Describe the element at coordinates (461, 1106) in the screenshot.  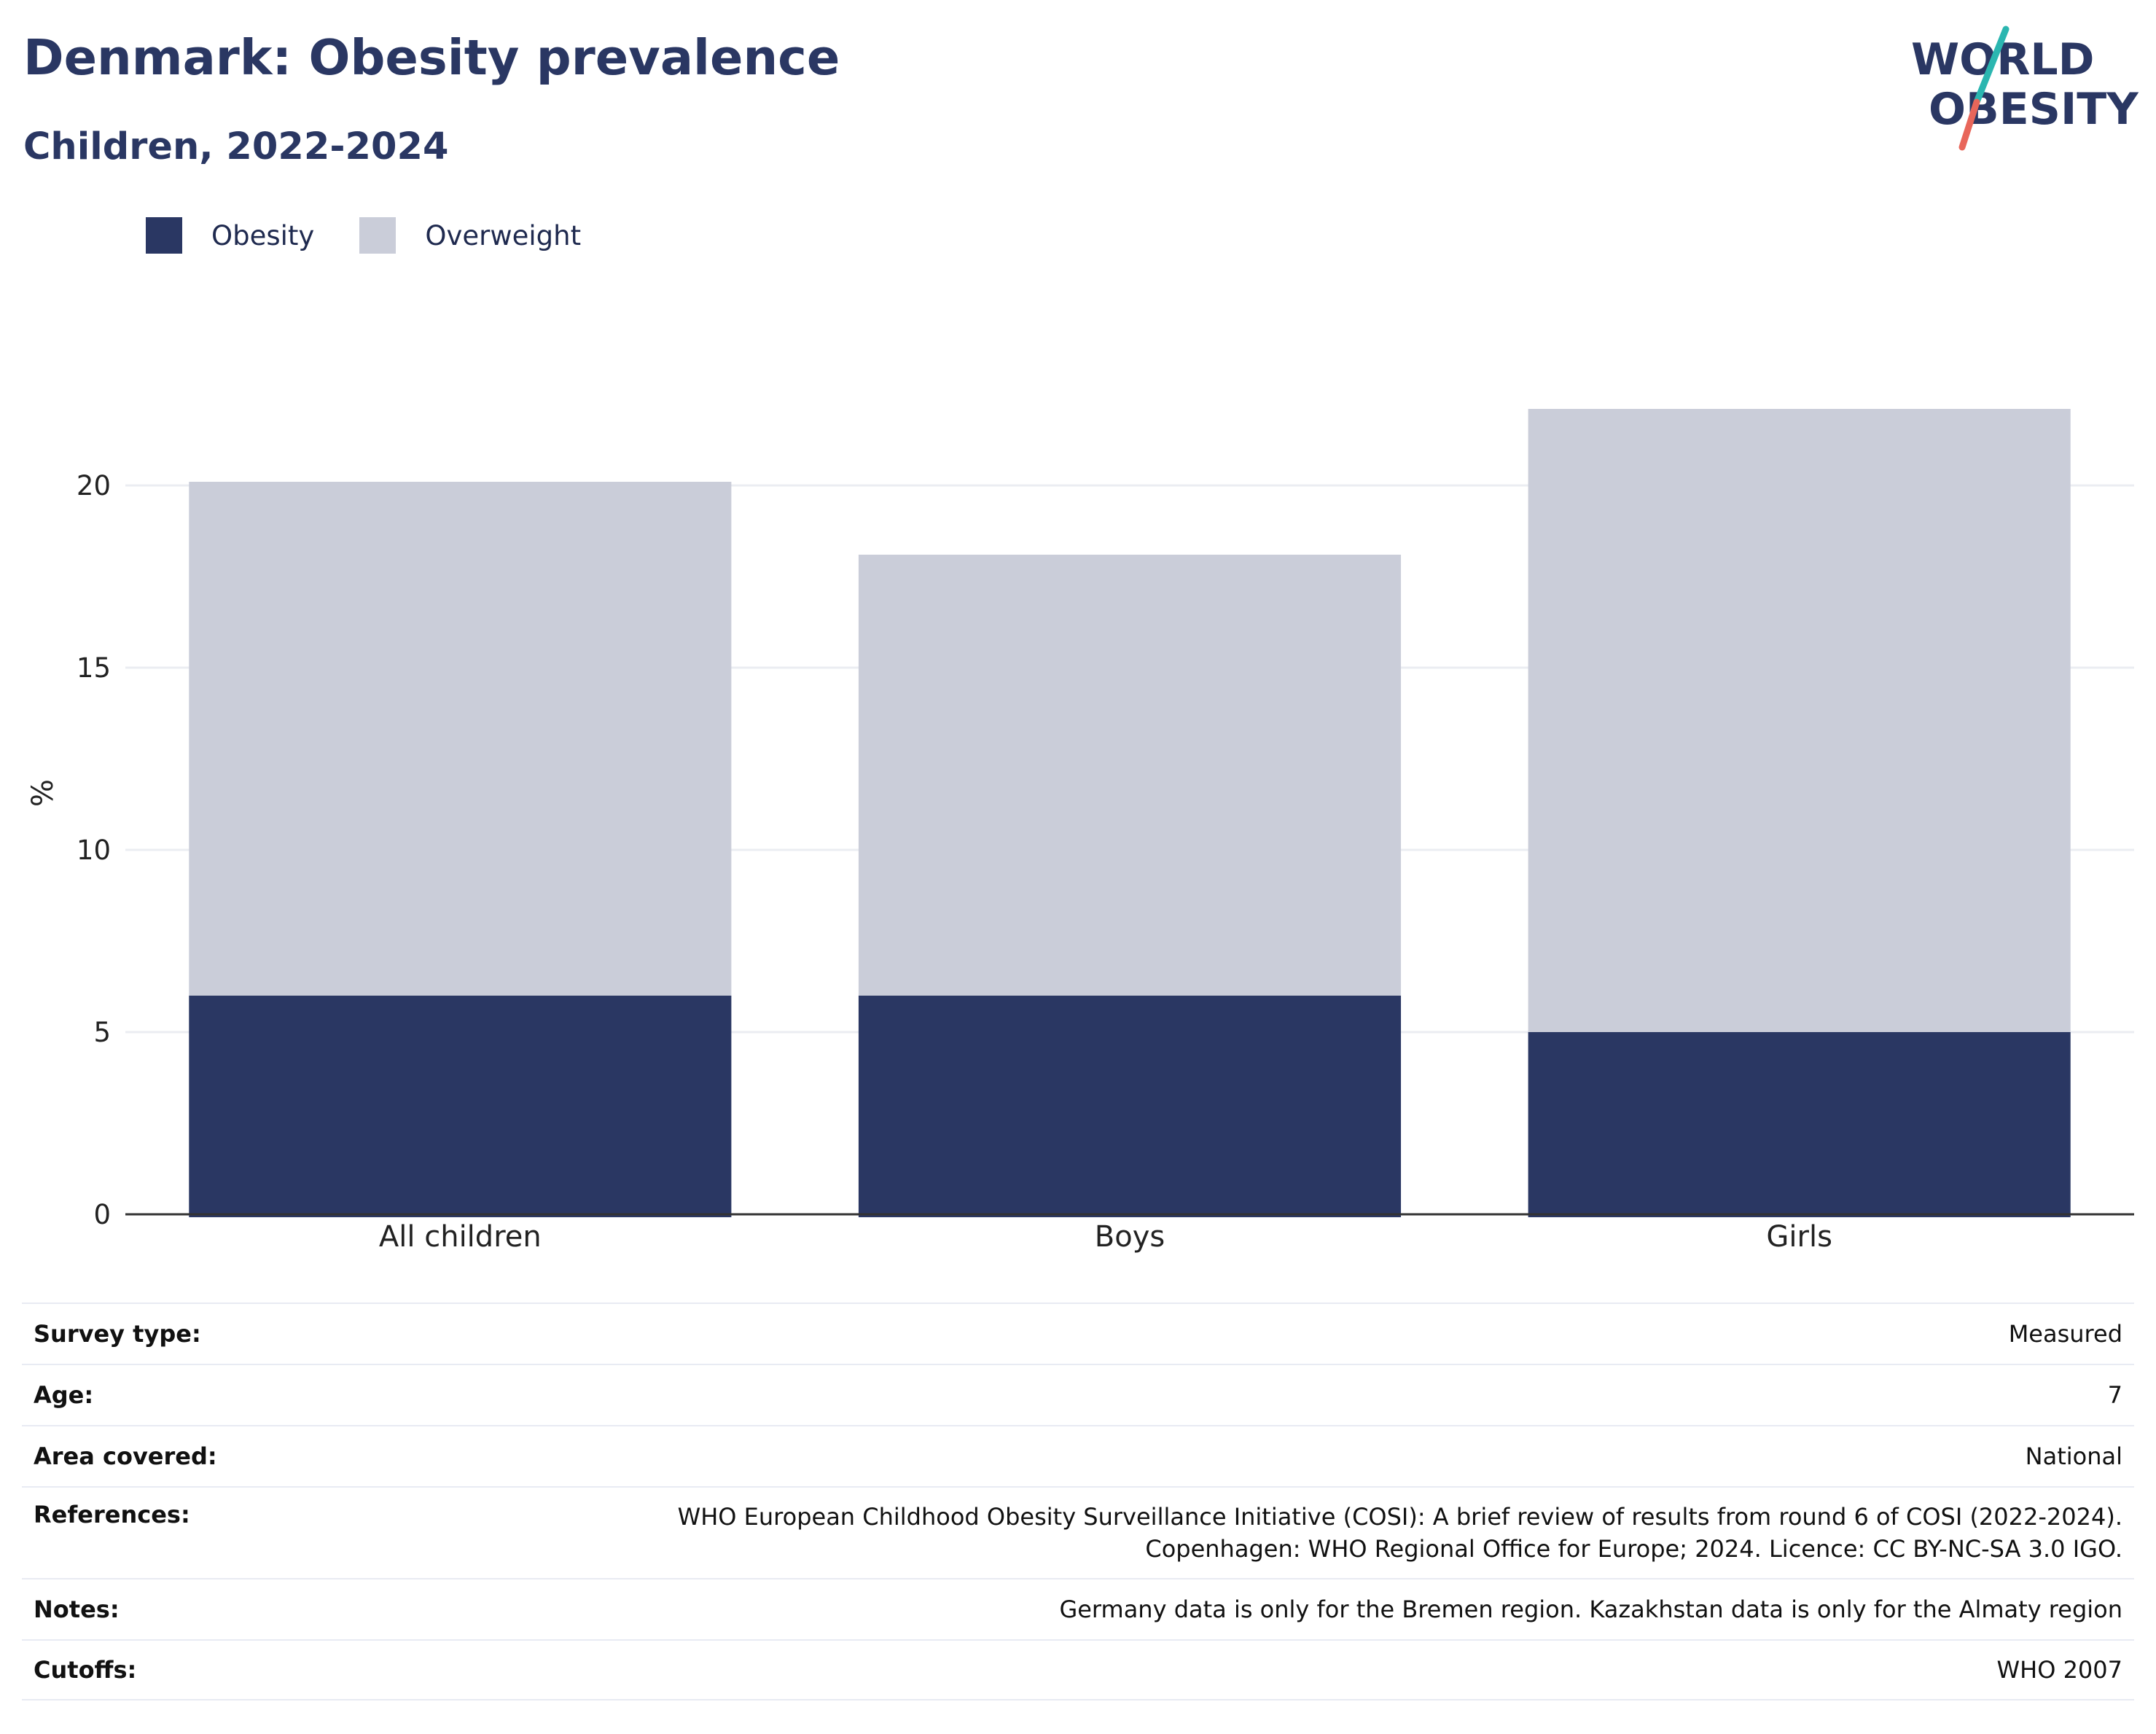
I see `bar-obesity-all-children` at that location.